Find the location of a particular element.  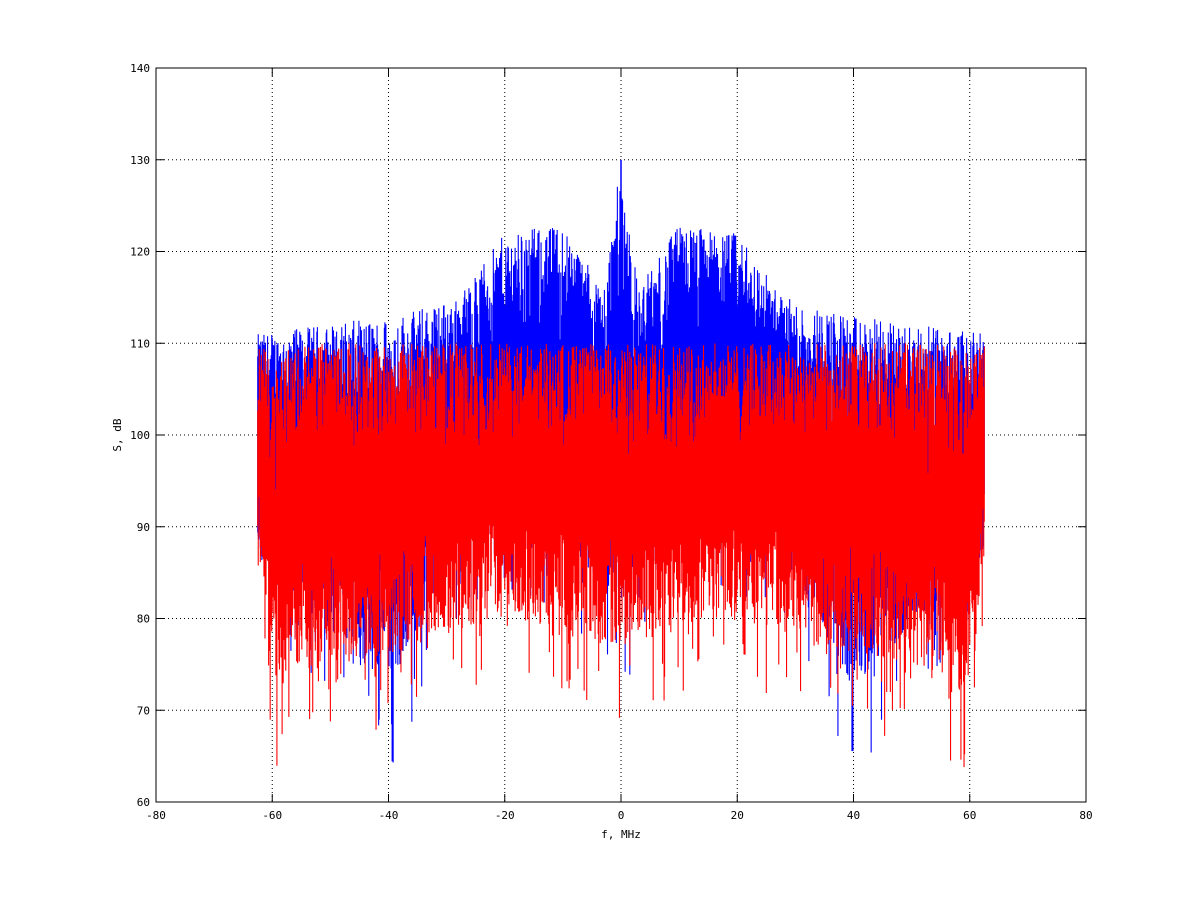

y-tick-label: 80 is located at coordinates (143, 619).